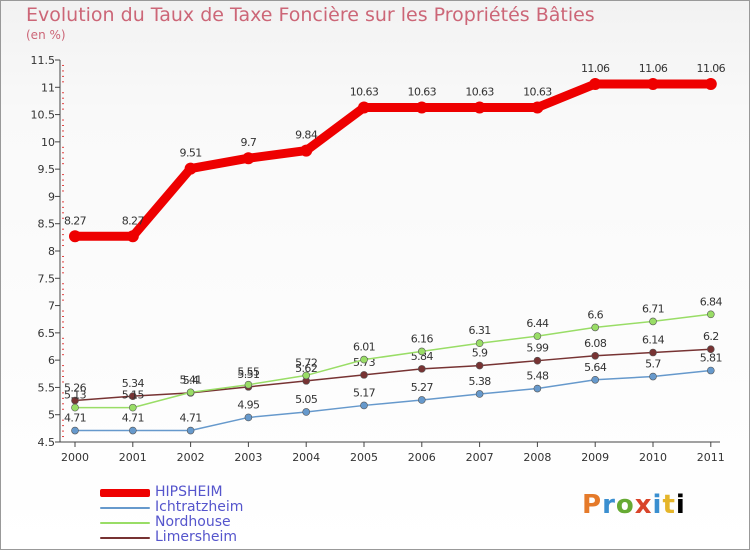 This screenshot has height=550, width=750. Describe the element at coordinates (364, 457) in the screenshot. I see `x-tick-label: 2005` at that location.